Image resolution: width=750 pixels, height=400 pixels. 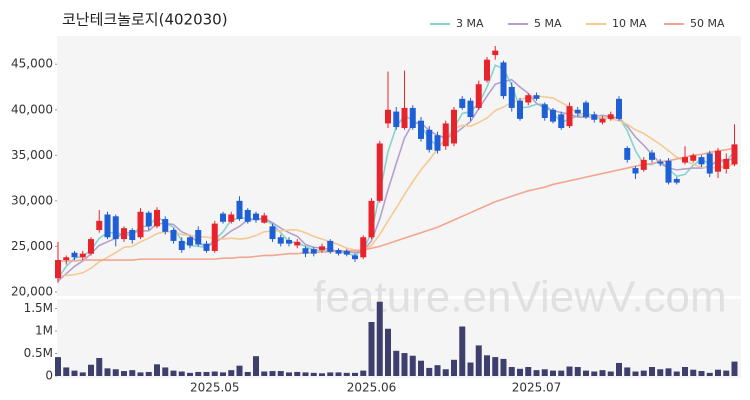 I want to click on volume-tick-label: 0, so click(x=49, y=376).